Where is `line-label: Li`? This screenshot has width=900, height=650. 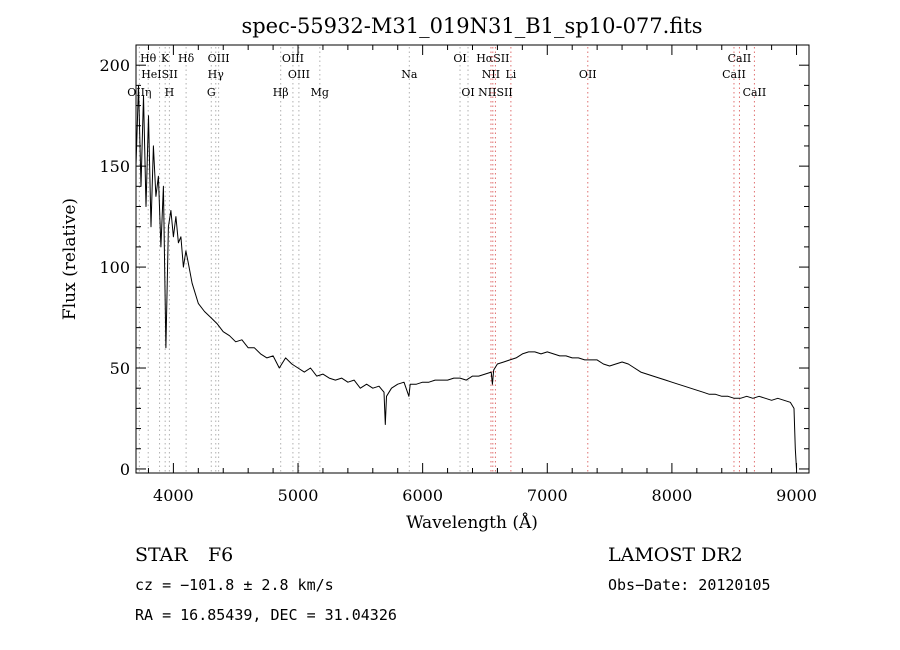 line-label: Li is located at coordinates (510, 74).